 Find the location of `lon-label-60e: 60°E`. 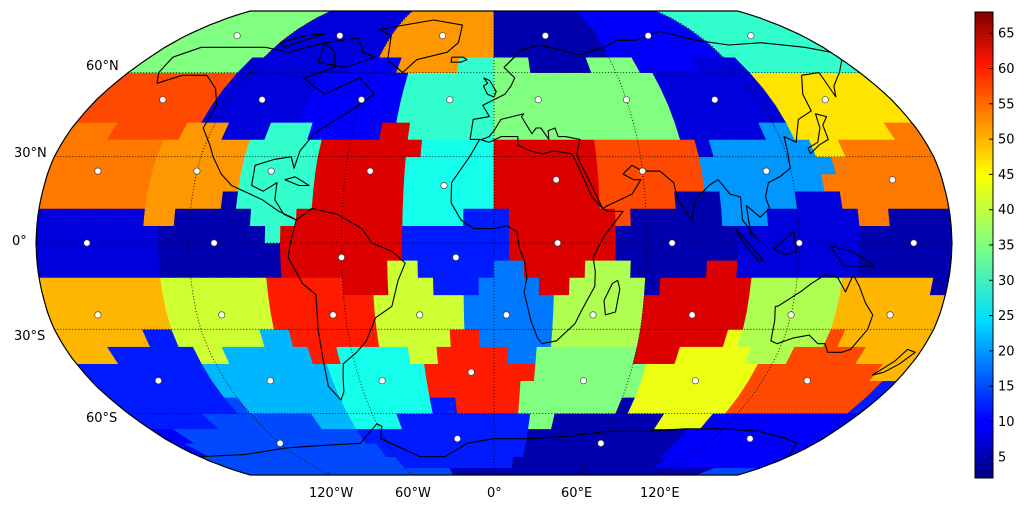

lon-label-60e: 60°E is located at coordinates (576, 493).